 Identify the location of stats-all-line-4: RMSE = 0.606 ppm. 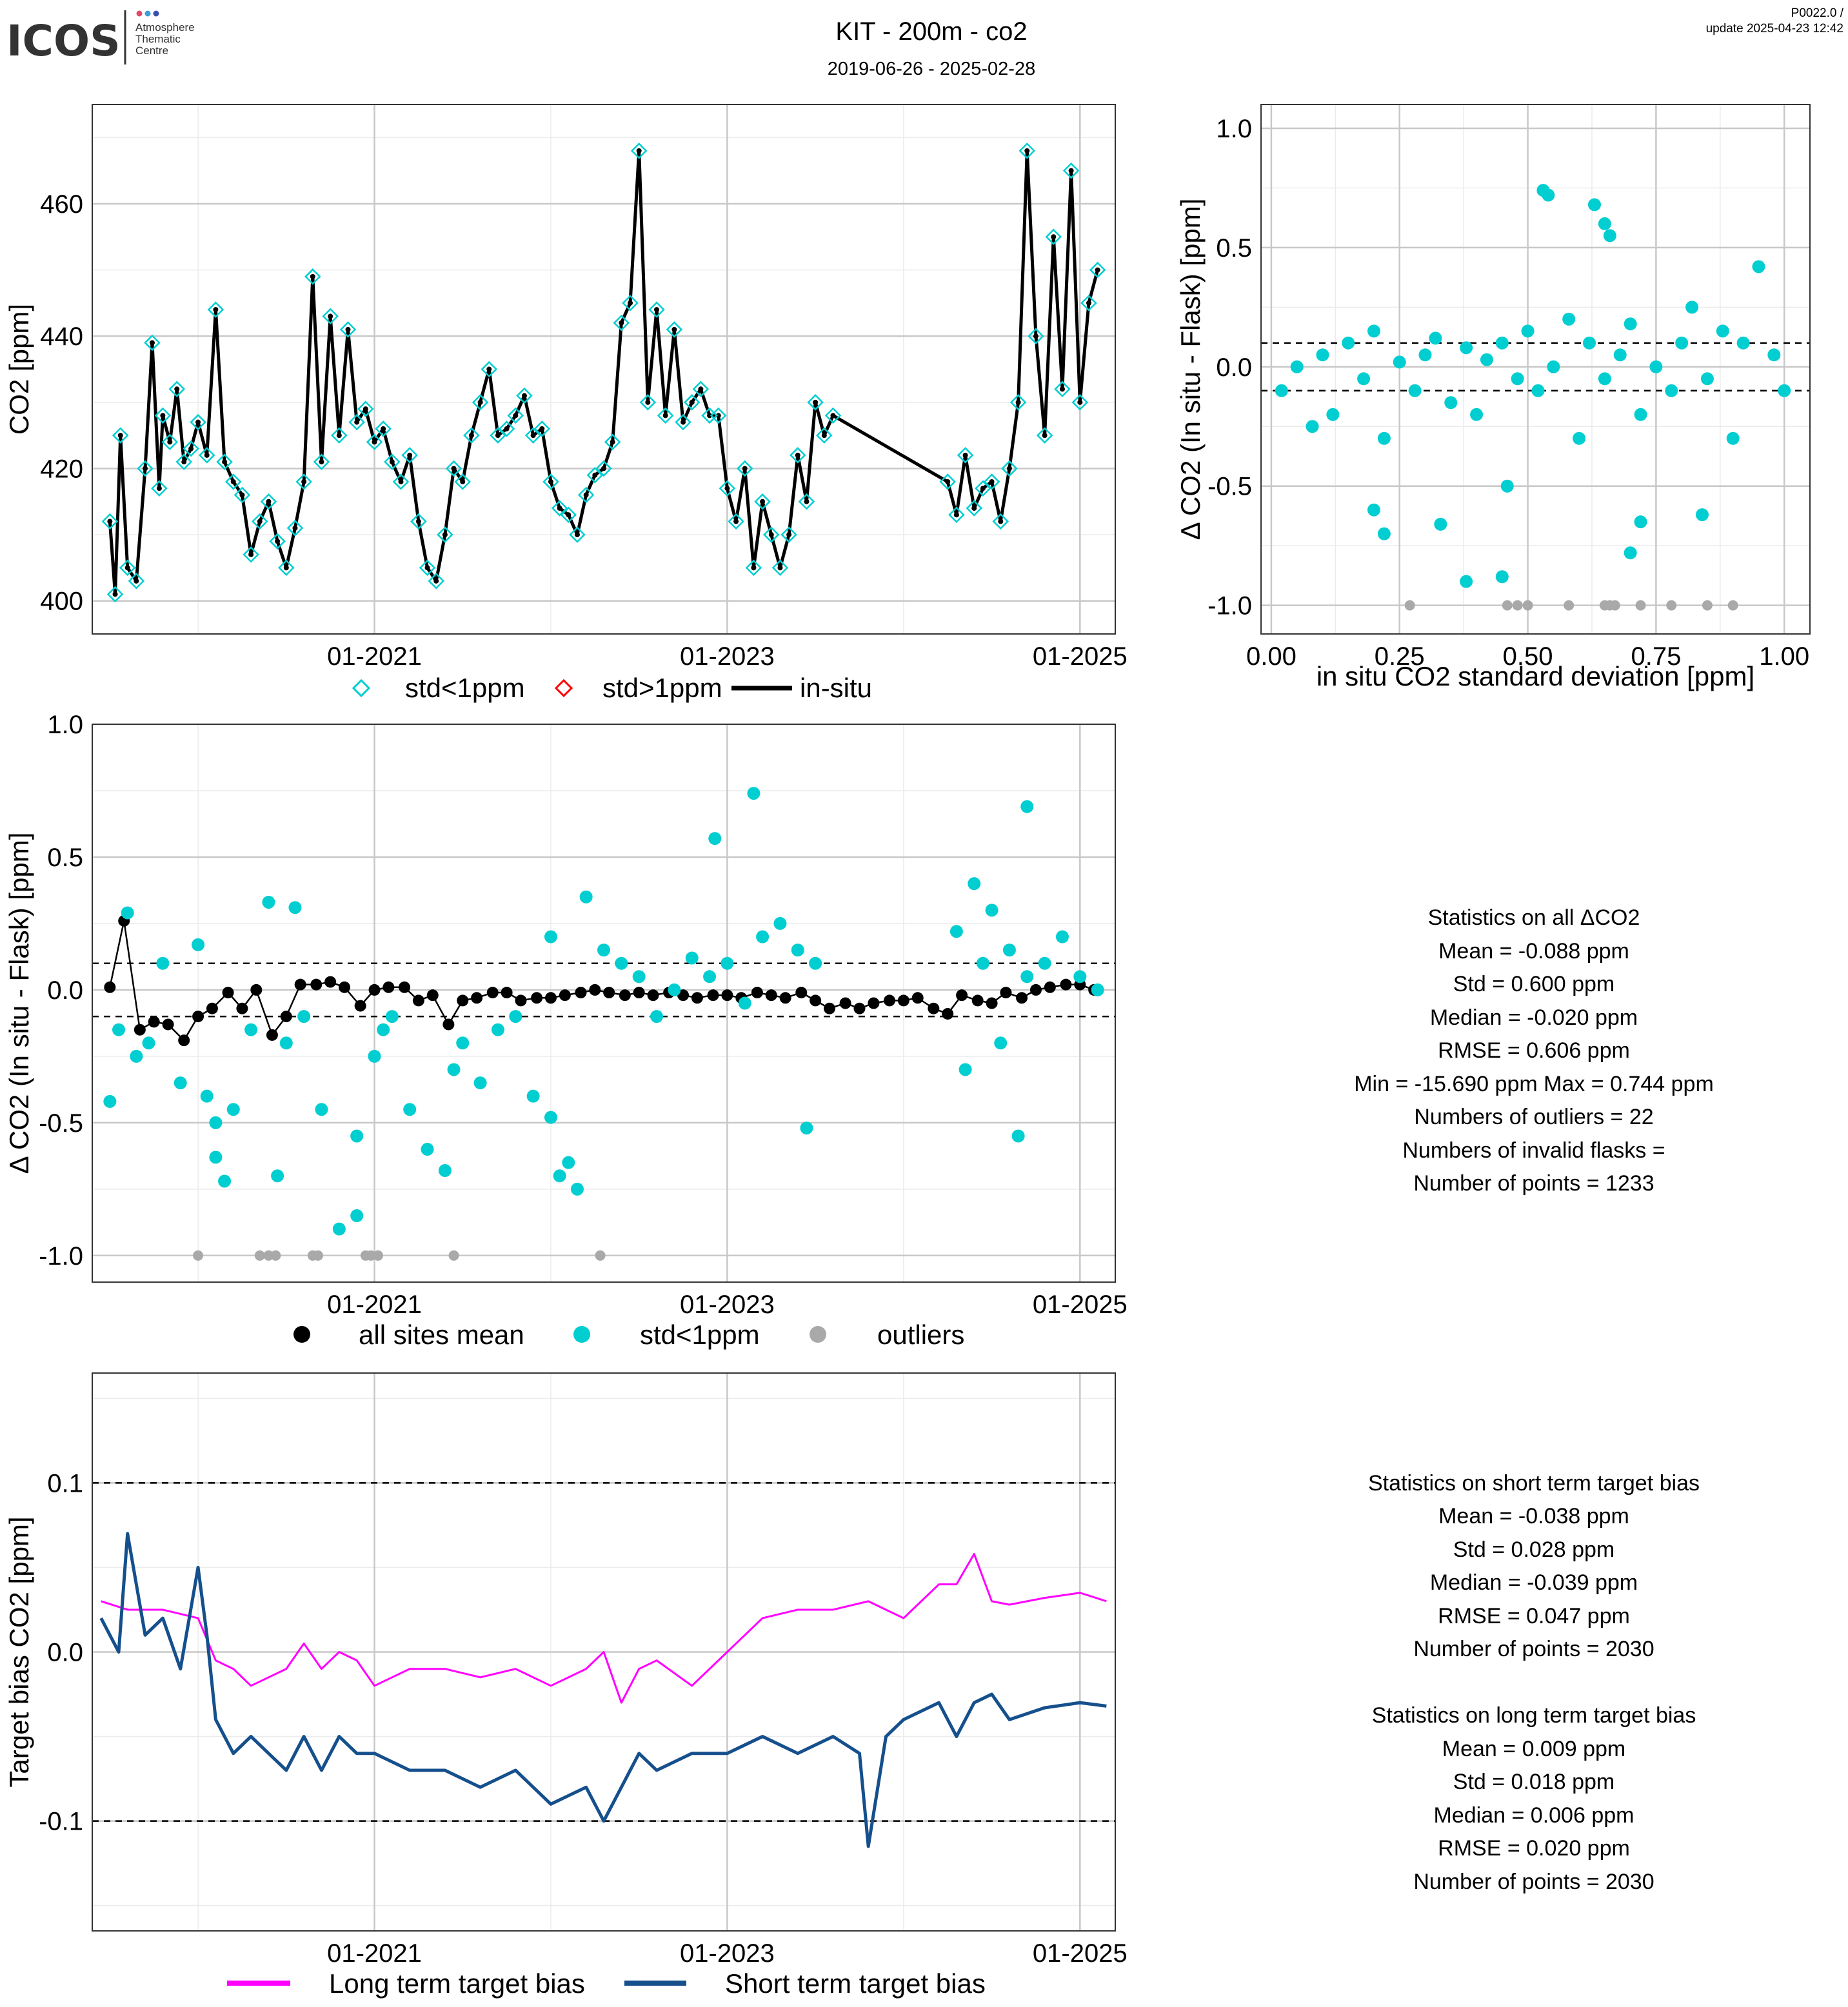
(1534, 1050).